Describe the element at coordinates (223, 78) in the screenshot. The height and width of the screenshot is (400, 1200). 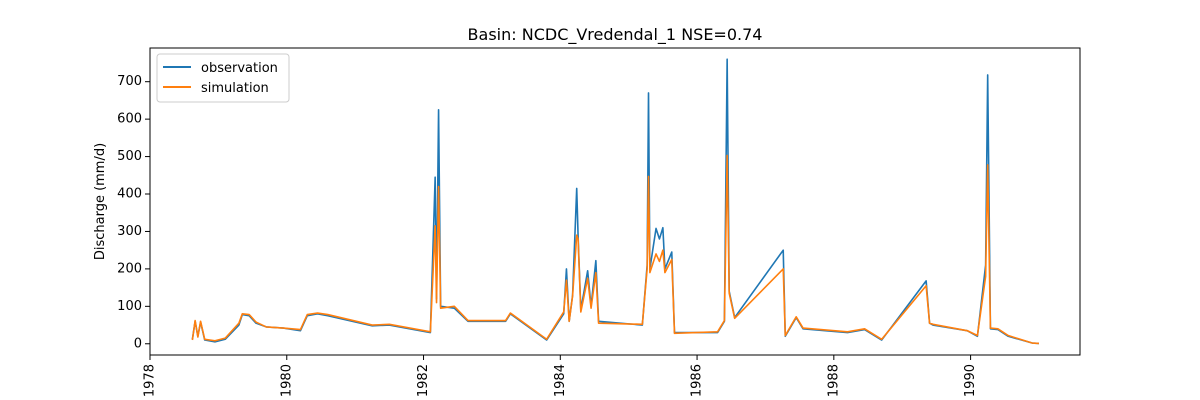
I see `legend: observation simulation` at that location.